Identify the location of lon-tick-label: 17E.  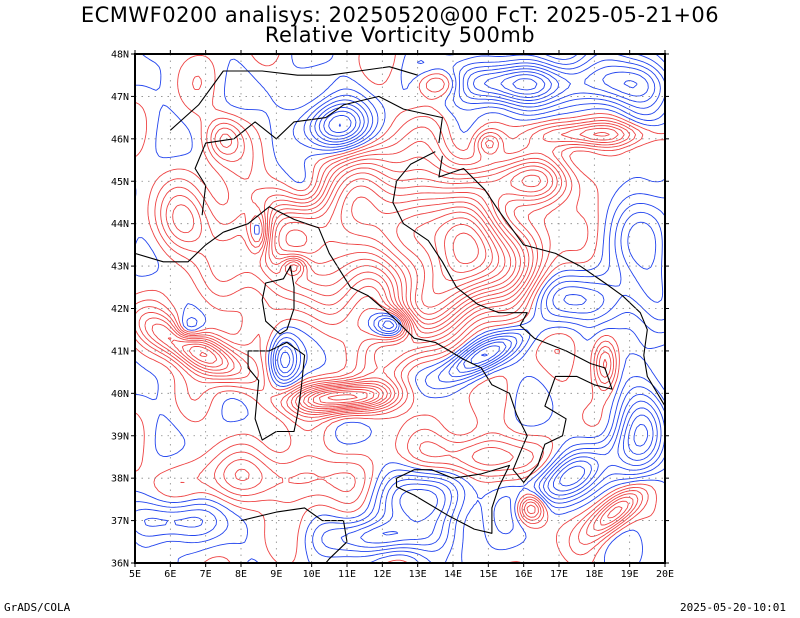
(559, 574).